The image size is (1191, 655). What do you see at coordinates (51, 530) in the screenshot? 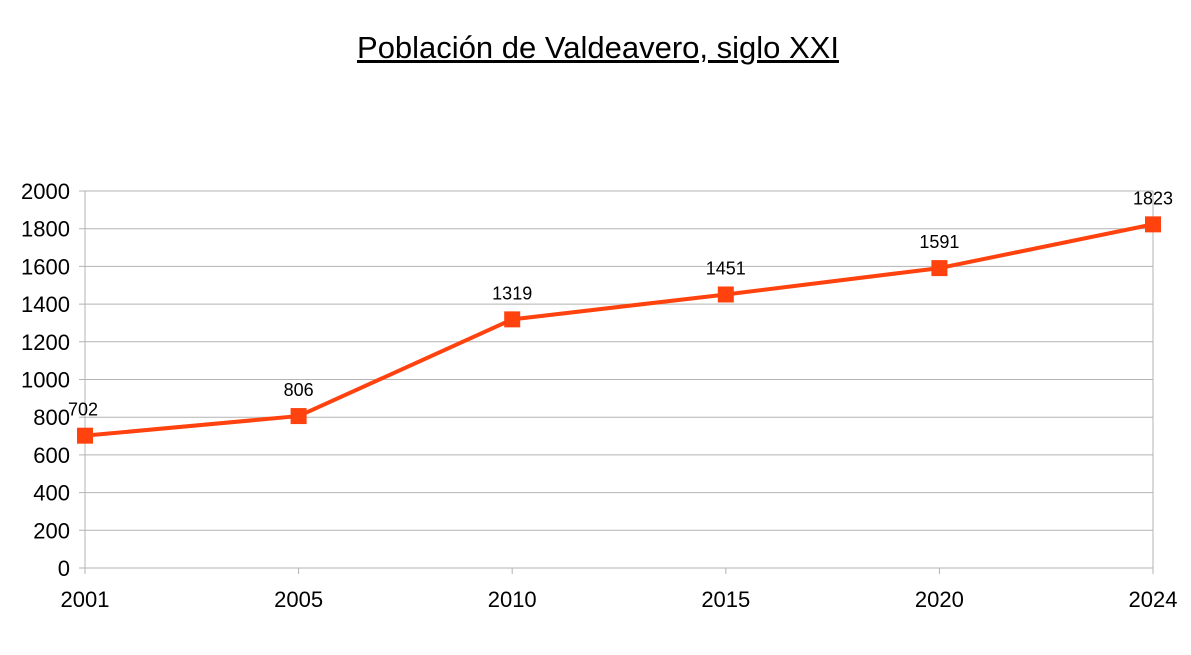
I see `y-tick-label: 200` at bounding box center [51, 530].